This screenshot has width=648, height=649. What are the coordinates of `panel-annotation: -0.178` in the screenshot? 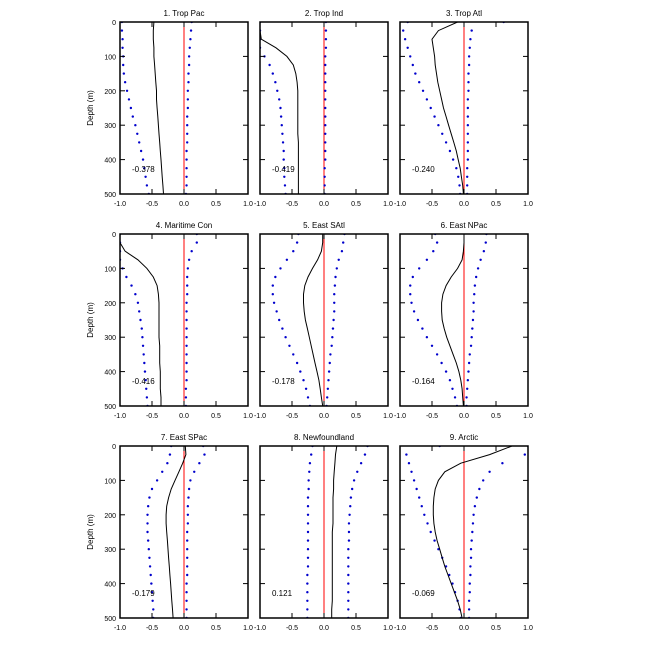 It's located at (283, 381).